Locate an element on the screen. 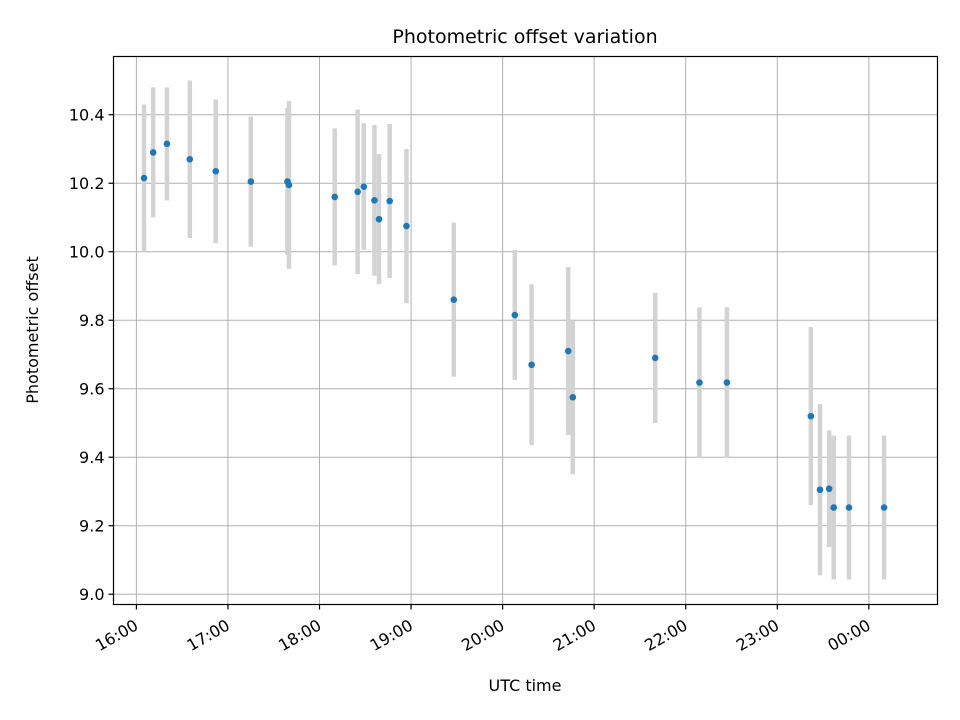 The height and width of the screenshot is (720, 960). y-tick-label: 10.4 is located at coordinates (87, 115).